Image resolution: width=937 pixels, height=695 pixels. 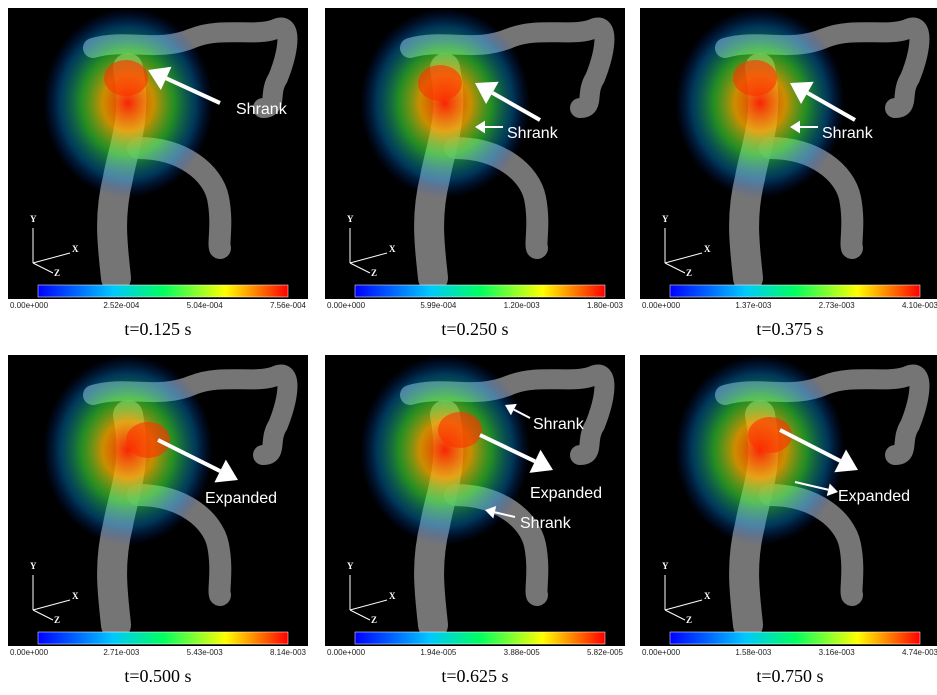 I want to click on colorbar-label: 1.58e-003, so click(x=753, y=652).